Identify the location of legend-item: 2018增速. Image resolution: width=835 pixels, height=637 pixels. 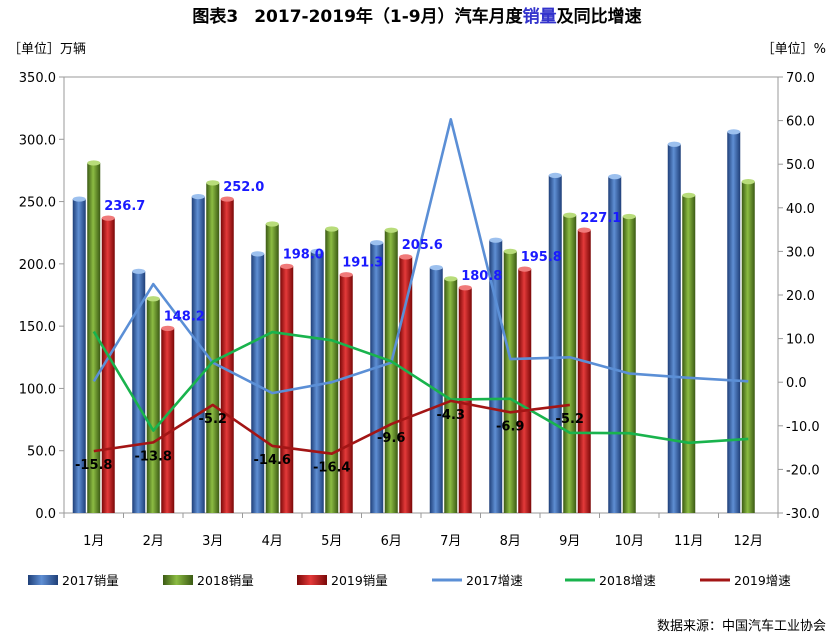
(610, 580).